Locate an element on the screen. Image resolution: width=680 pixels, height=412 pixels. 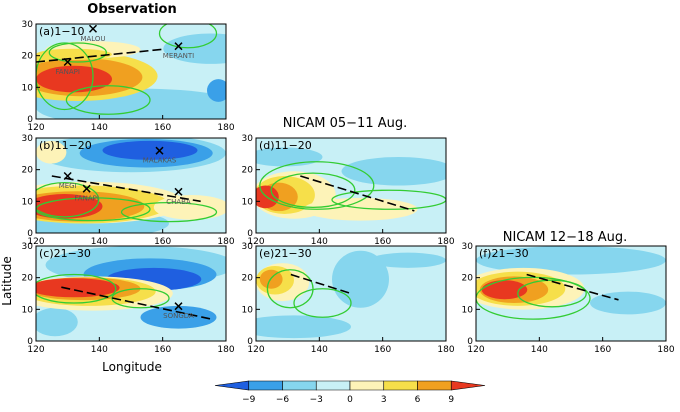
panel-4: (e)21−30 120 140 160 180 0 10 20 30 is located at coordinates (348, 298).